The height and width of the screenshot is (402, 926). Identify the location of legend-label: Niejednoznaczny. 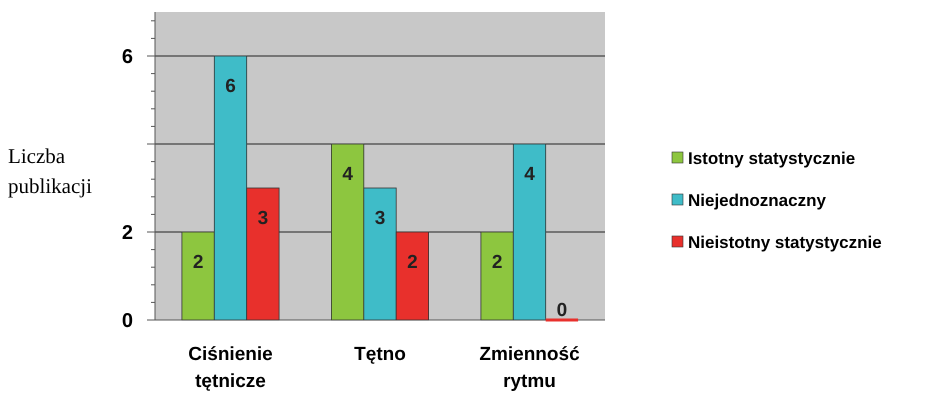
(757, 200).